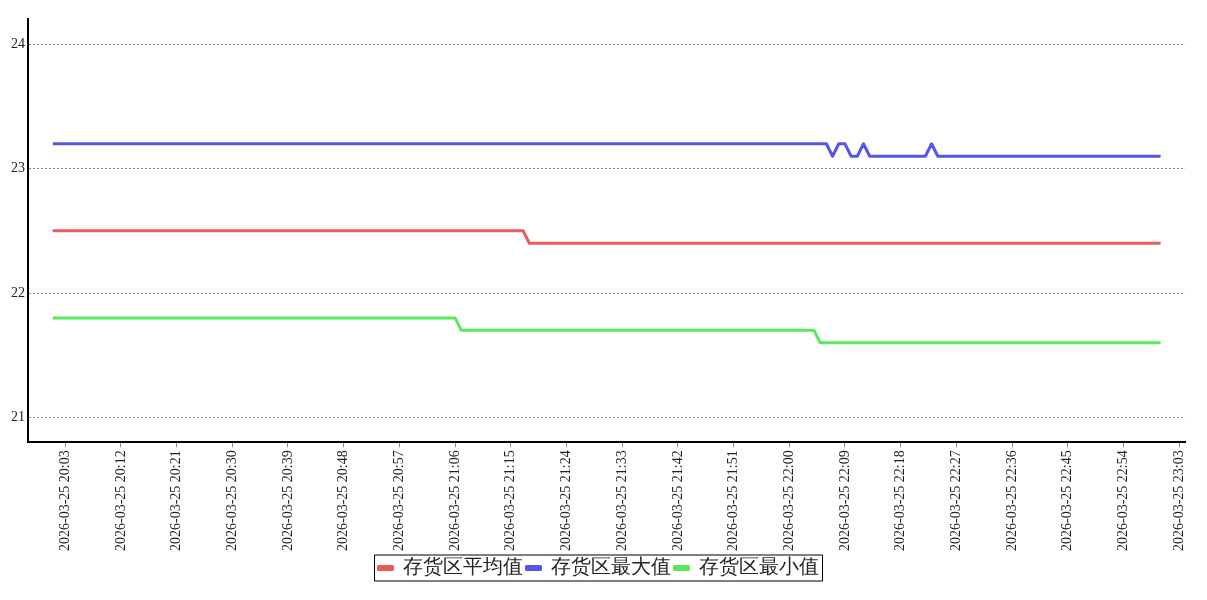 Image resolution: width=1207 pixels, height=600 pixels. What do you see at coordinates (510, 500) in the screenshot?
I see `x-tick-label: 2026-03-25 21:15` at bounding box center [510, 500].